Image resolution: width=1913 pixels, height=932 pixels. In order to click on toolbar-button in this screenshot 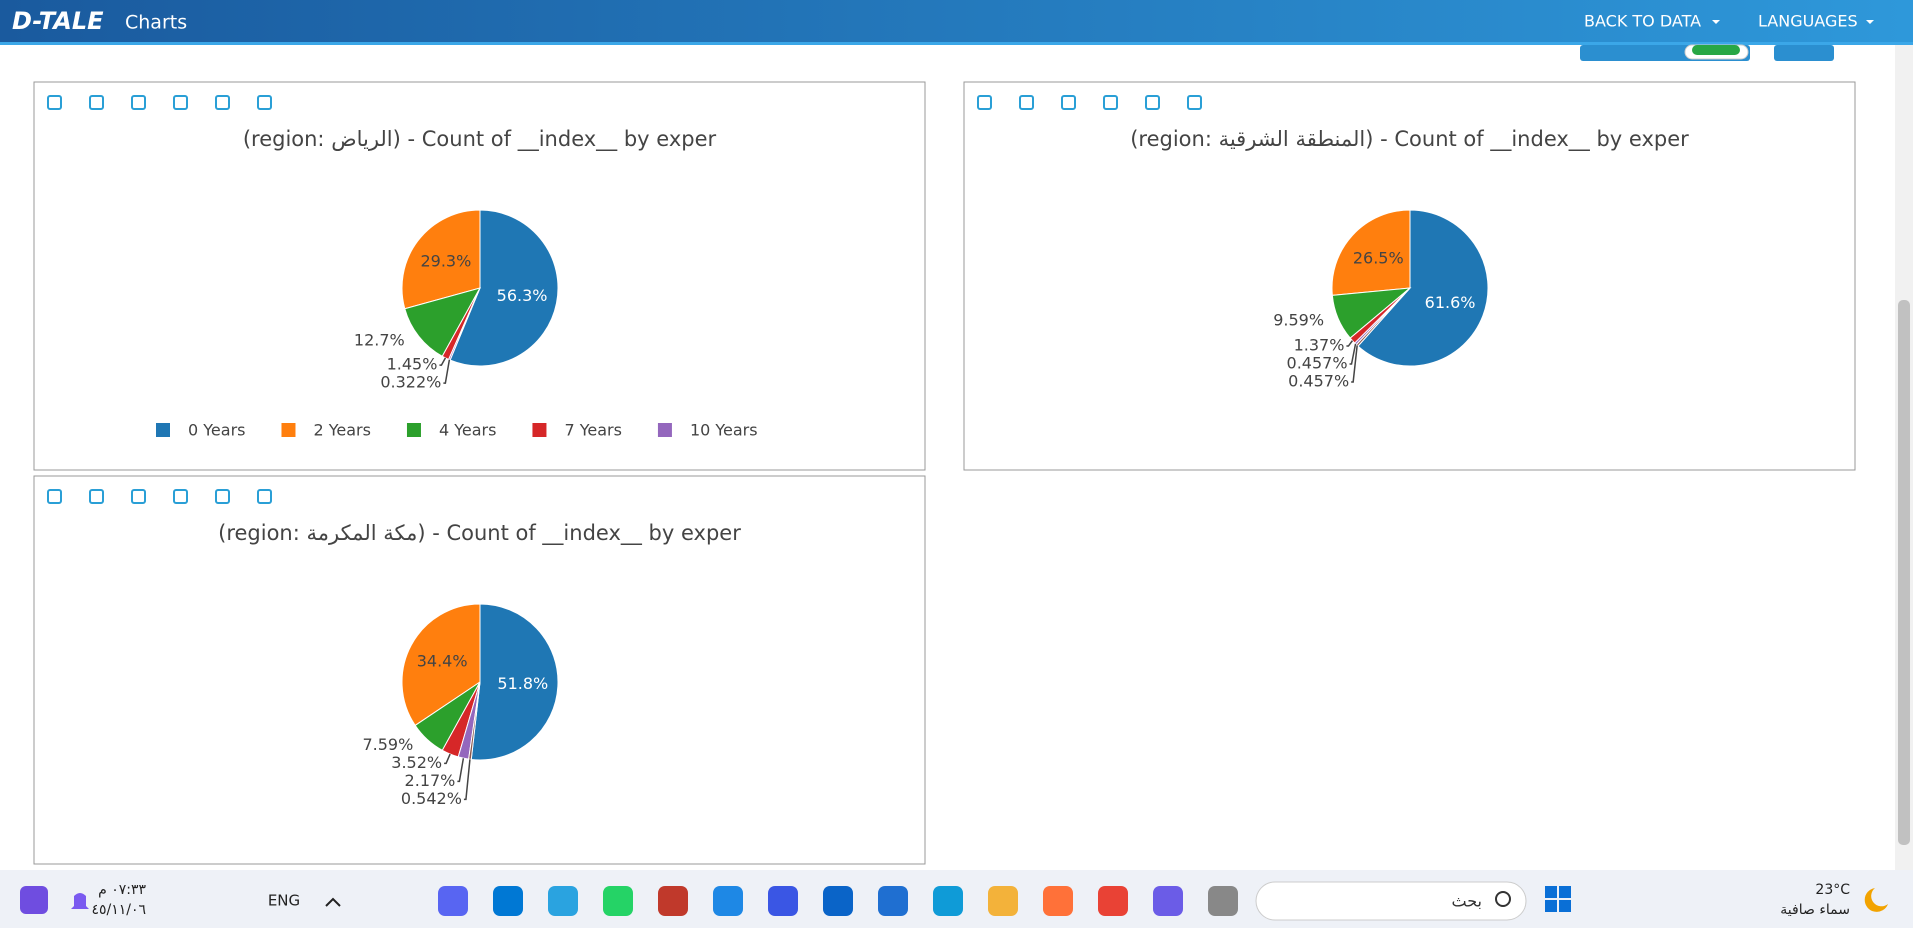, I will do `click(1804, 53)`.